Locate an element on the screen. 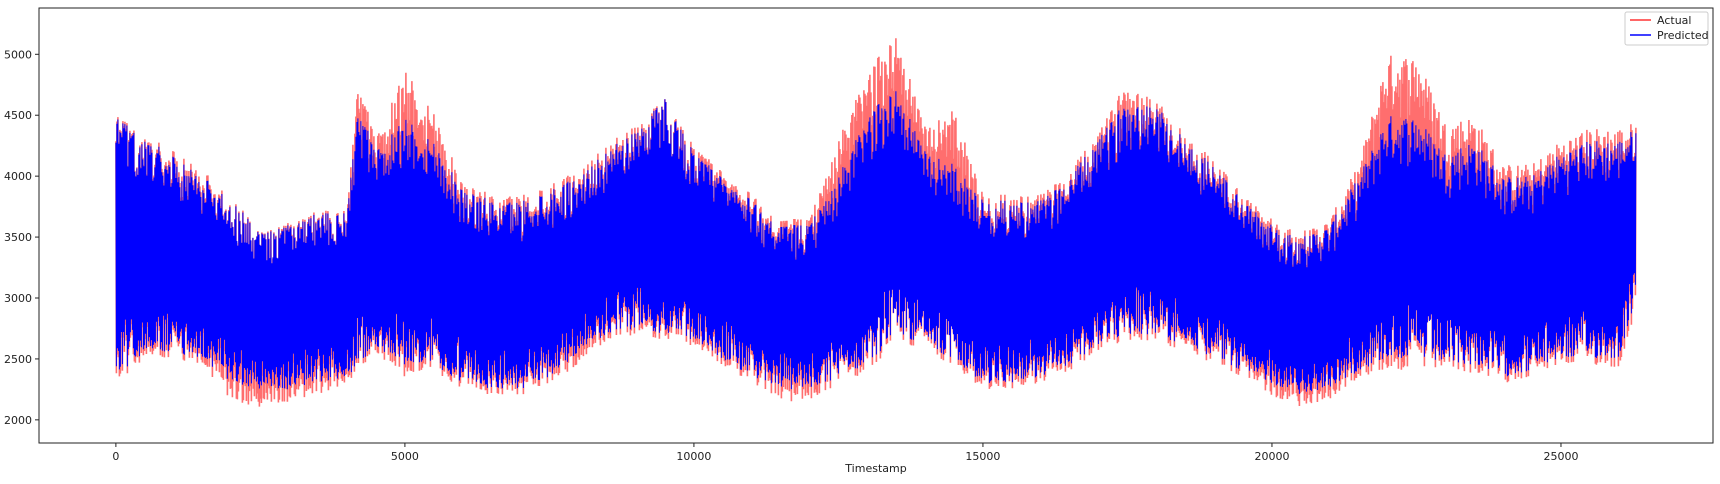  y-tick-label: 2500 is located at coordinates (18, 359).